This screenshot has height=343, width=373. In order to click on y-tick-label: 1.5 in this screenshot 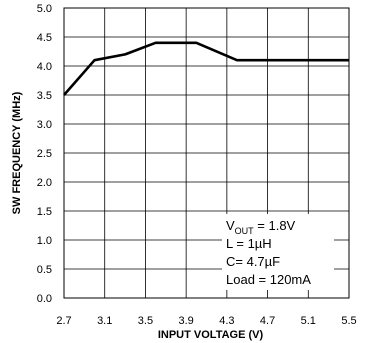, I will do `click(44, 212)`.